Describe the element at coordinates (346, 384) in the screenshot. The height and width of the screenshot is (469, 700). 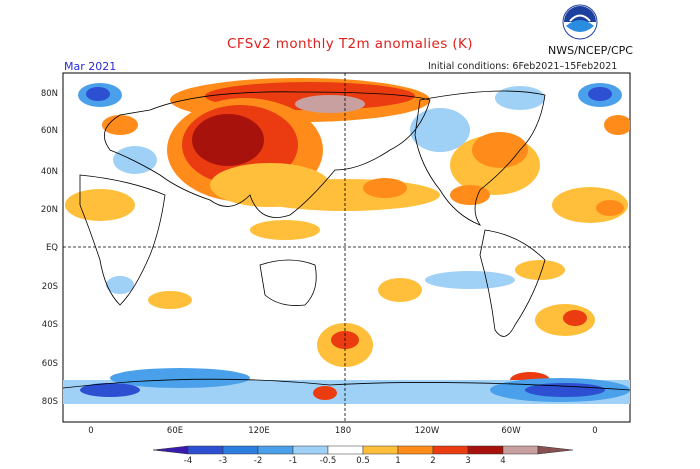
I see `coastline-antarctica` at that location.